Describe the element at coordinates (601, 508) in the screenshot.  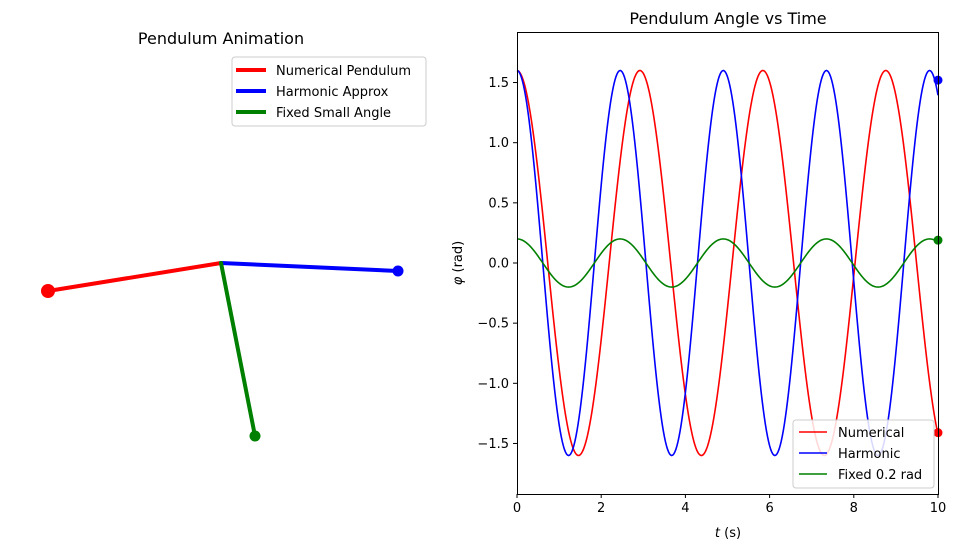
I see `x-tick-label: 2` at that location.